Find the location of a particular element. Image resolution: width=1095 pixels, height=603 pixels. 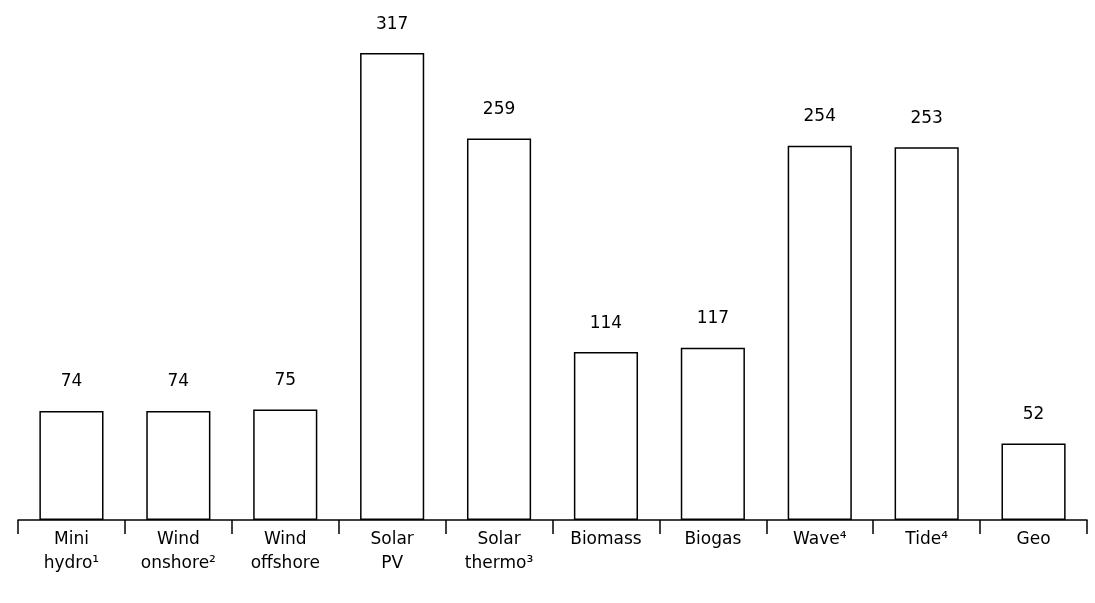

x-tick-label: Wind onshore² is located at coordinates (178, 550).